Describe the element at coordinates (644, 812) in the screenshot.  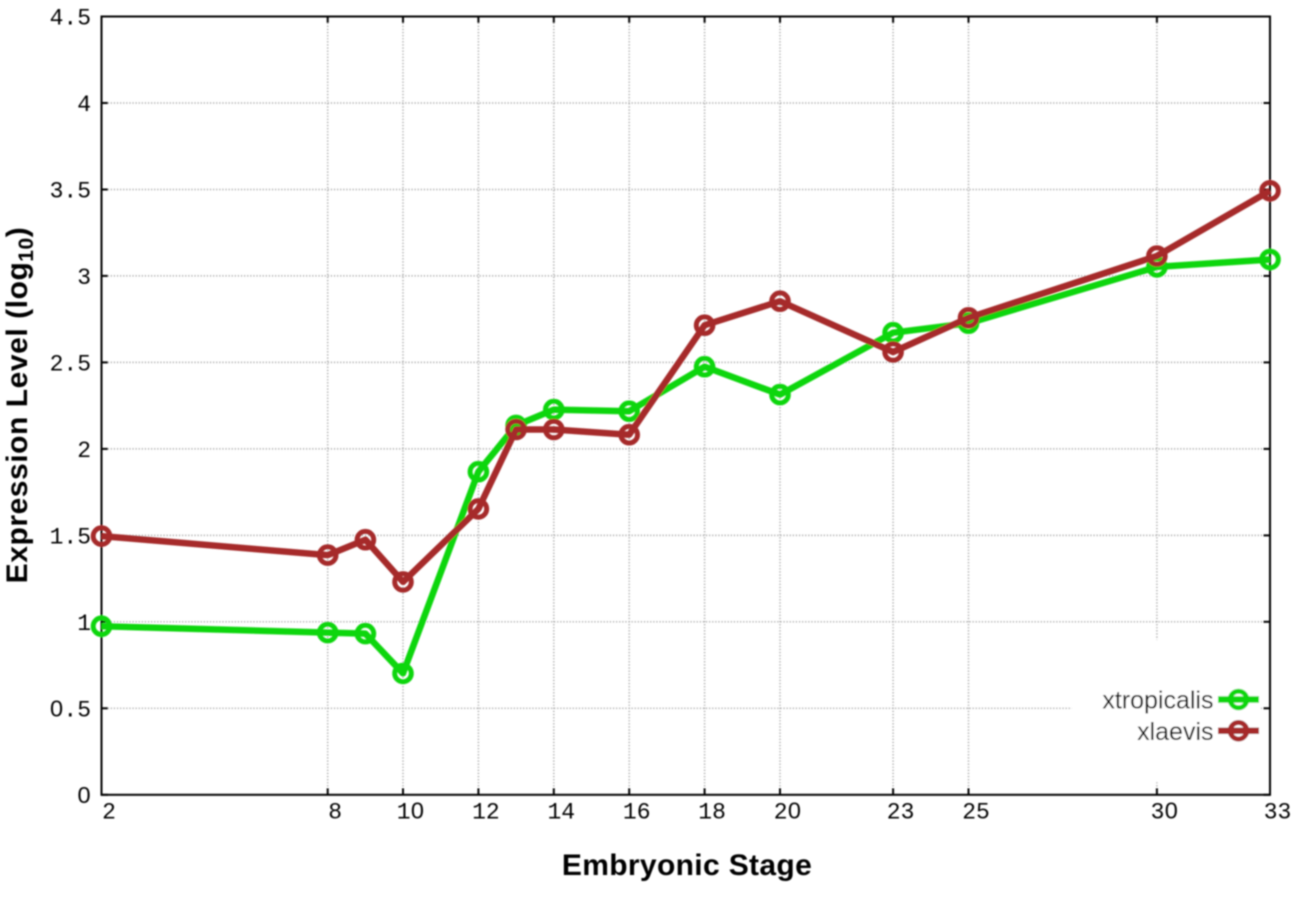
I see `svg-text: 6` at that location.